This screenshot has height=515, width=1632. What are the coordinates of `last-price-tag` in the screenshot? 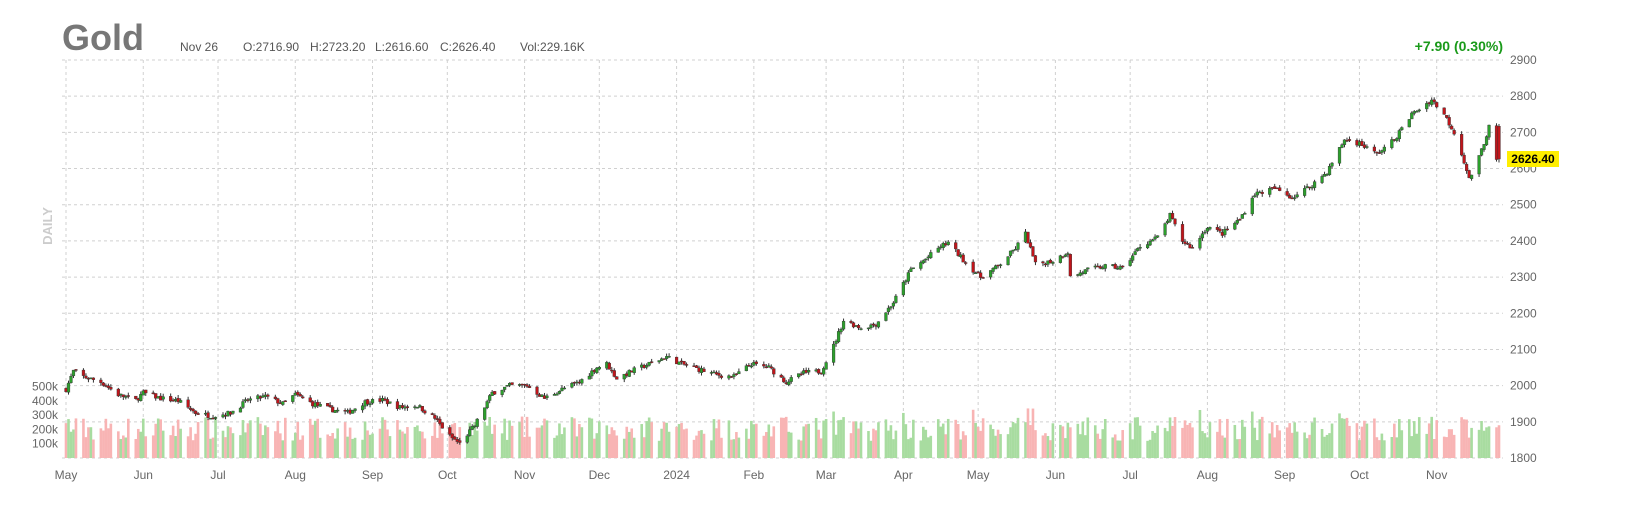 It's located at (1533, 159).